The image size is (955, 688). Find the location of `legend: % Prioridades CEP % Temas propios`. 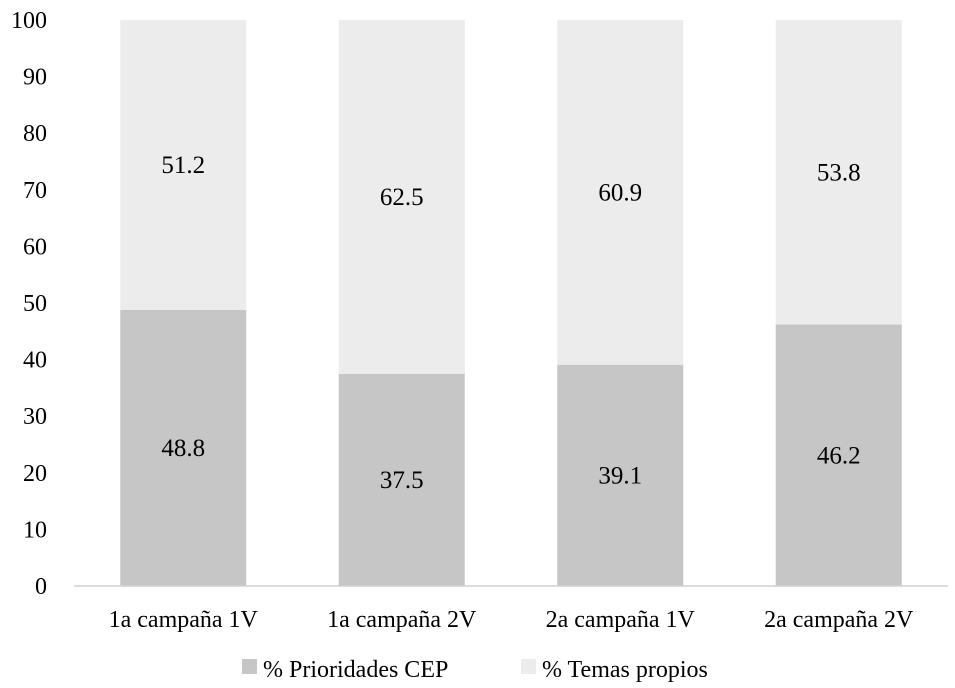

legend: % Prioridades CEP % Temas propios is located at coordinates (475, 670).